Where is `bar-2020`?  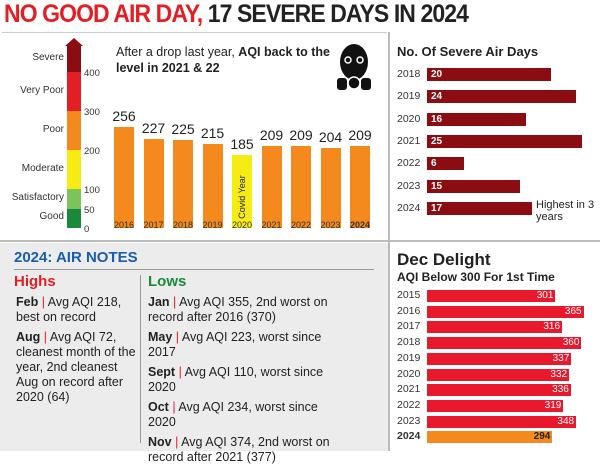 bar-2020 is located at coordinates (242, 191).